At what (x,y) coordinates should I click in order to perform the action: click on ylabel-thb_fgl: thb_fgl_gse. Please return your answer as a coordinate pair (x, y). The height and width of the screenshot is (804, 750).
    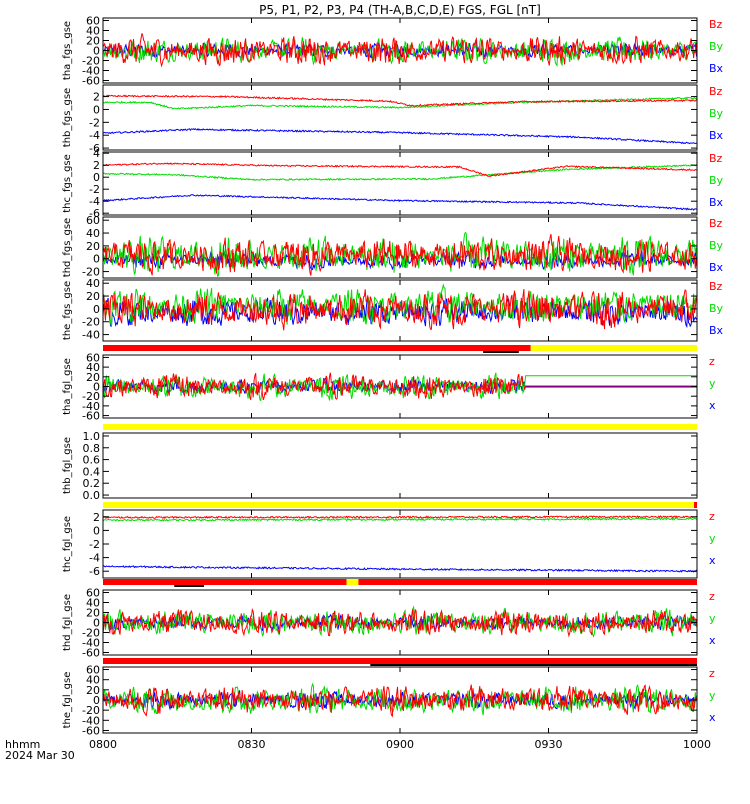
    Looking at the image, I should click on (67, 465).